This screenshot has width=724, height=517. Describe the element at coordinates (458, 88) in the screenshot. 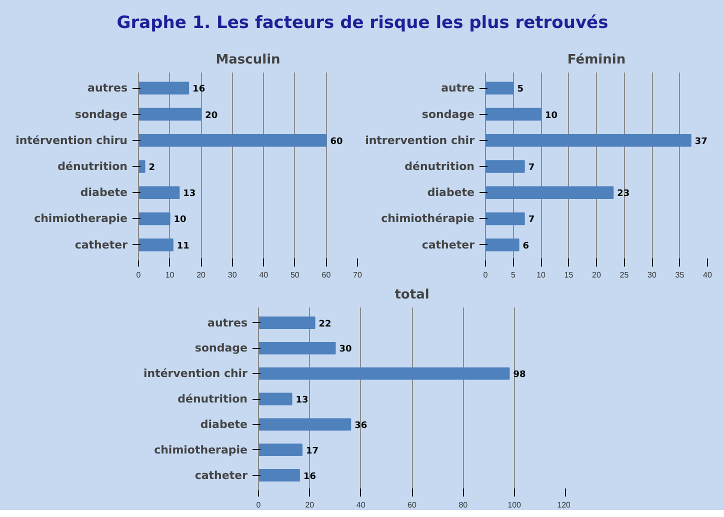

I see `y-tick-label: autre` at that location.